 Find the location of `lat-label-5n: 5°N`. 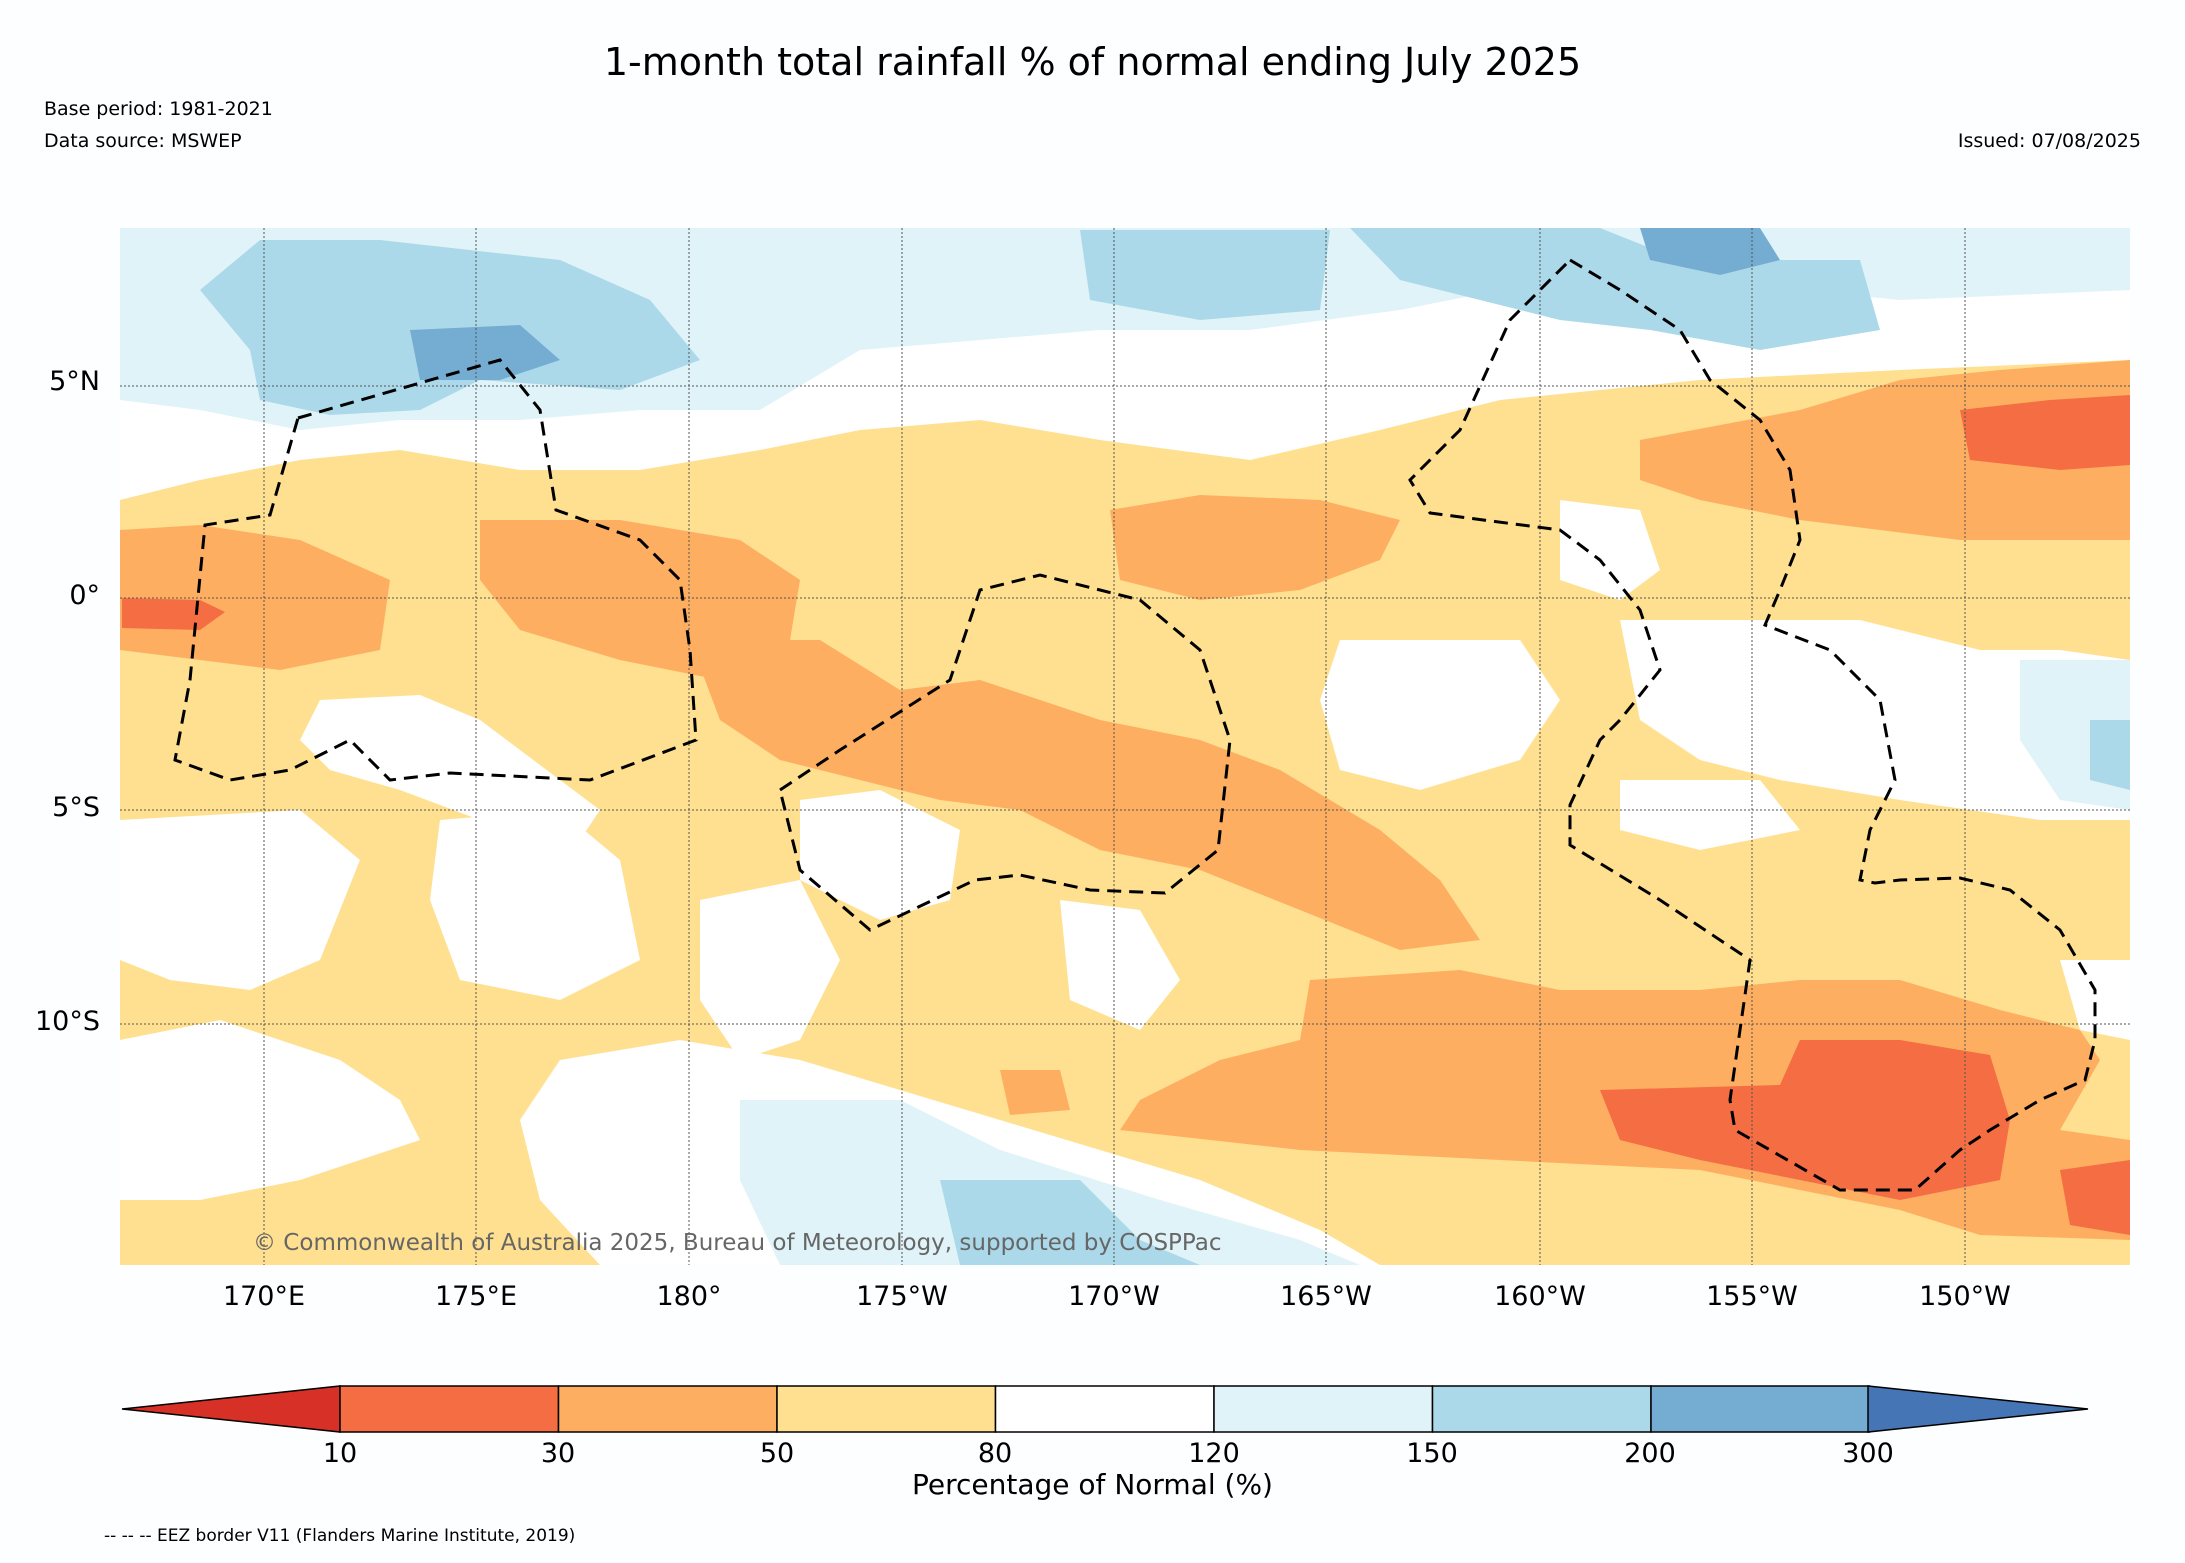

lat-label-5n: 5°N is located at coordinates (74, 381).